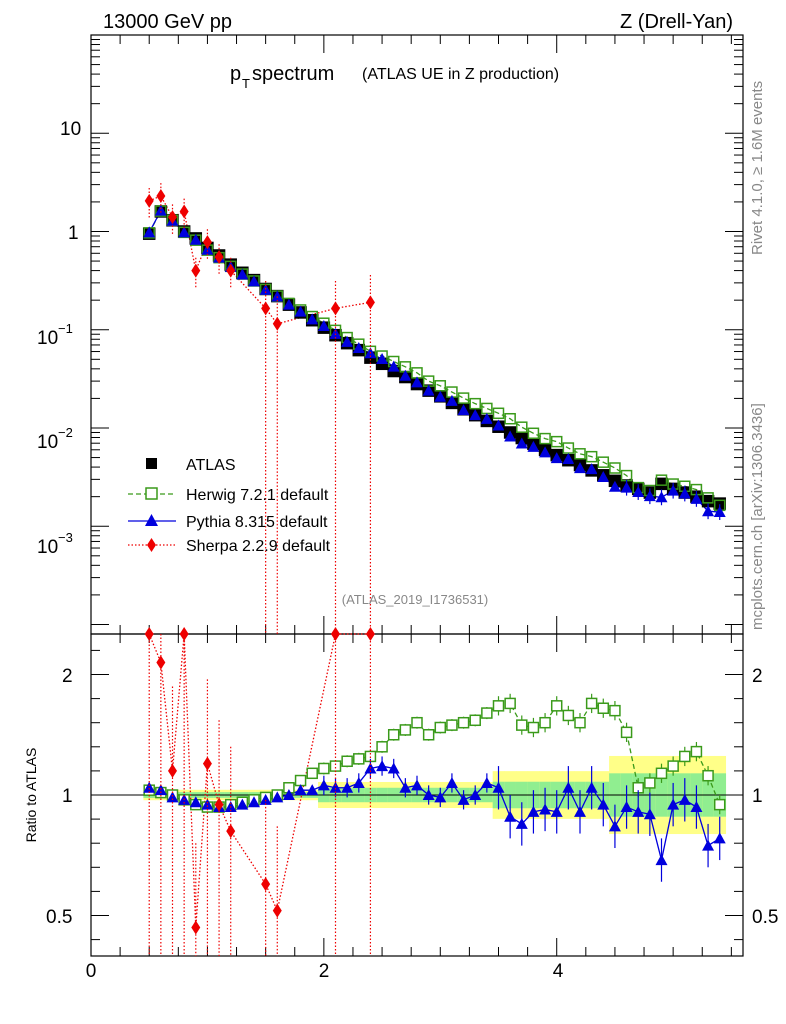 The height and width of the screenshot is (1024, 786). Describe the element at coordinates (47, 547) in the screenshot. I see `upper-tick-1e-3: 10` at that location.